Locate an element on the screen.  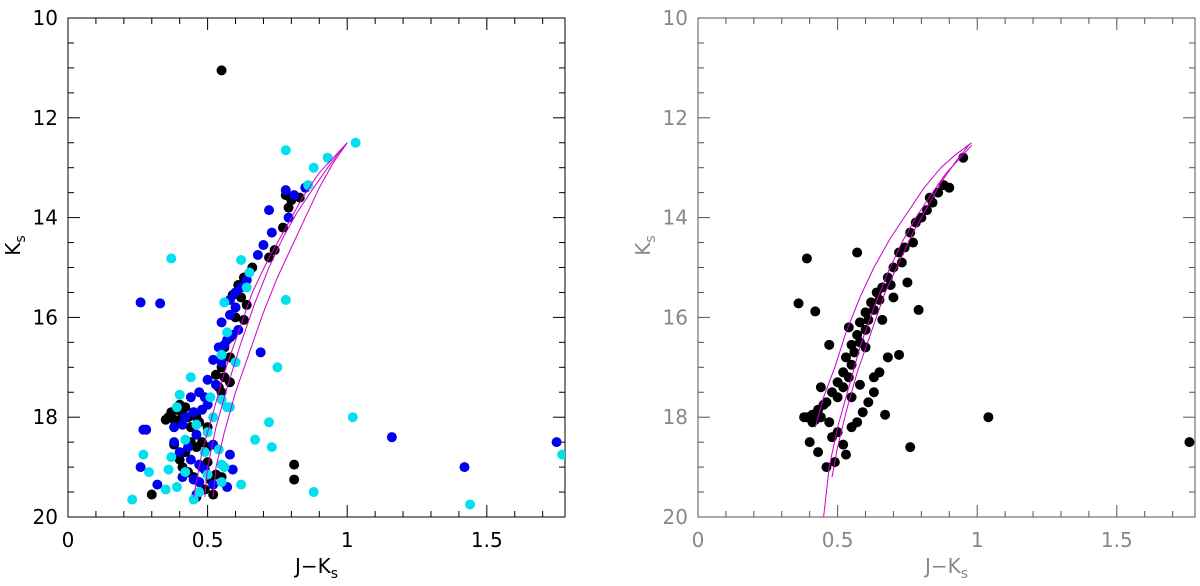
x-tick-label: 1.5 is located at coordinates (487, 540).